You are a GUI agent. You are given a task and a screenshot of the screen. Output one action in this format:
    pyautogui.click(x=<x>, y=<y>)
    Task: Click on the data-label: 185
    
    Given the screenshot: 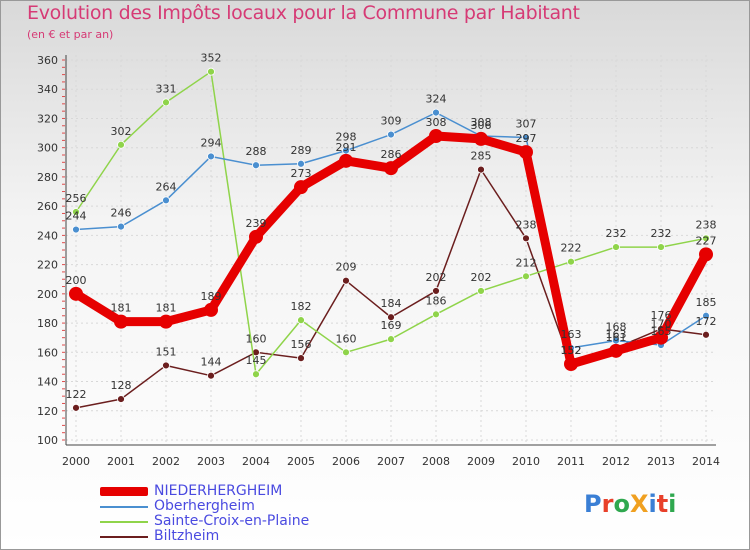 What is the action you would take?
    pyautogui.click(x=706, y=302)
    